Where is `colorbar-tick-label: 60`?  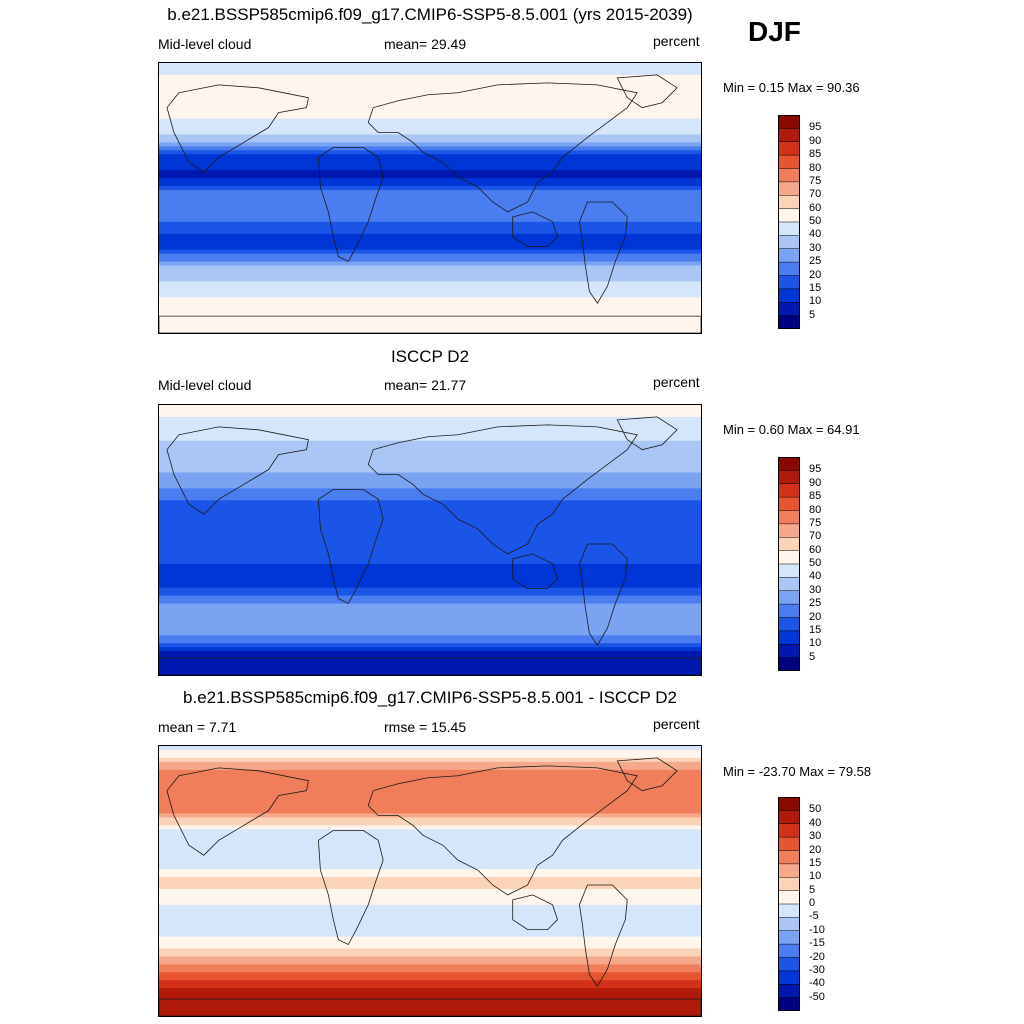
colorbar-tick-label: 60 is located at coordinates (815, 207).